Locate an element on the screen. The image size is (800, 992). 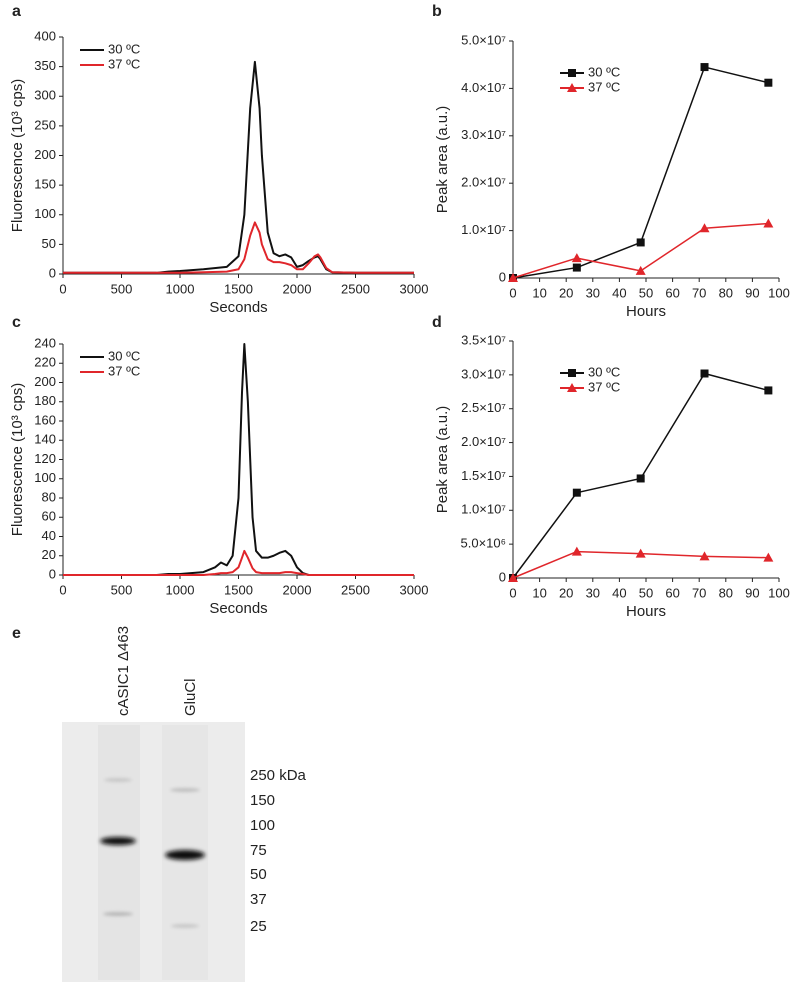
marker-label: 100 is located at coordinates (262, 825).